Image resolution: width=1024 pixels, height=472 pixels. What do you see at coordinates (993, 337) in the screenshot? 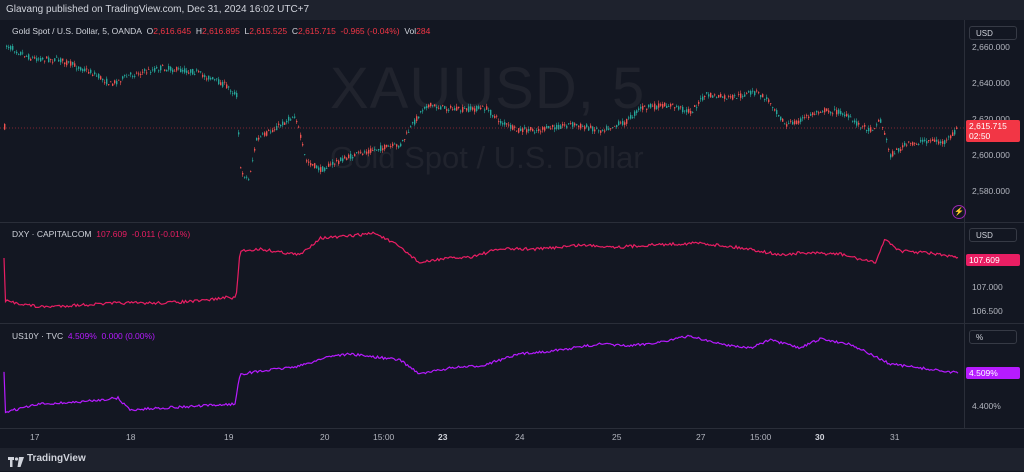
I see `us10y-unit-button: %` at bounding box center [993, 337].